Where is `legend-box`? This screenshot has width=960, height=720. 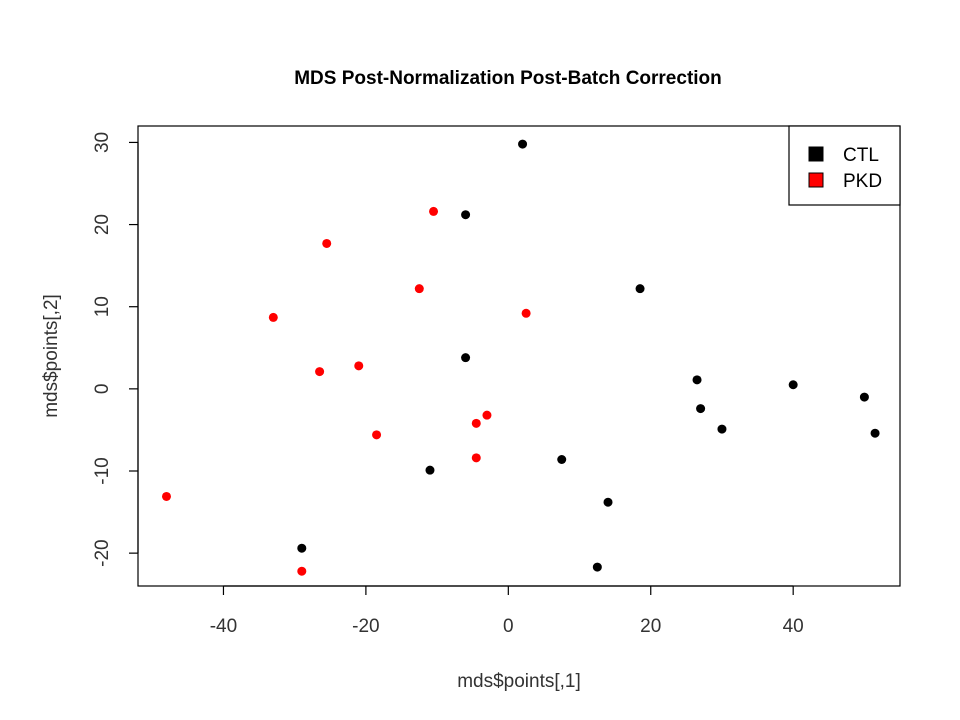
legend-box is located at coordinates (844, 165).